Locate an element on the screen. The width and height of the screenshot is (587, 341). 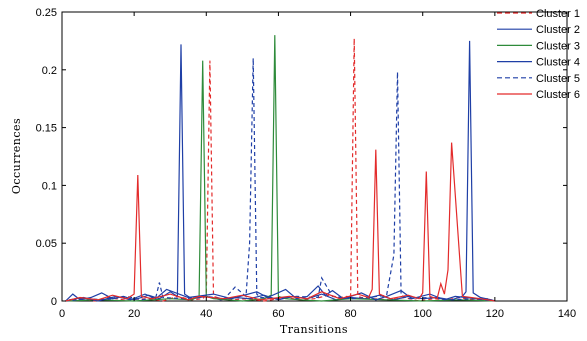
y-axis-title: Occurrences is located at coordinates (16, 156).